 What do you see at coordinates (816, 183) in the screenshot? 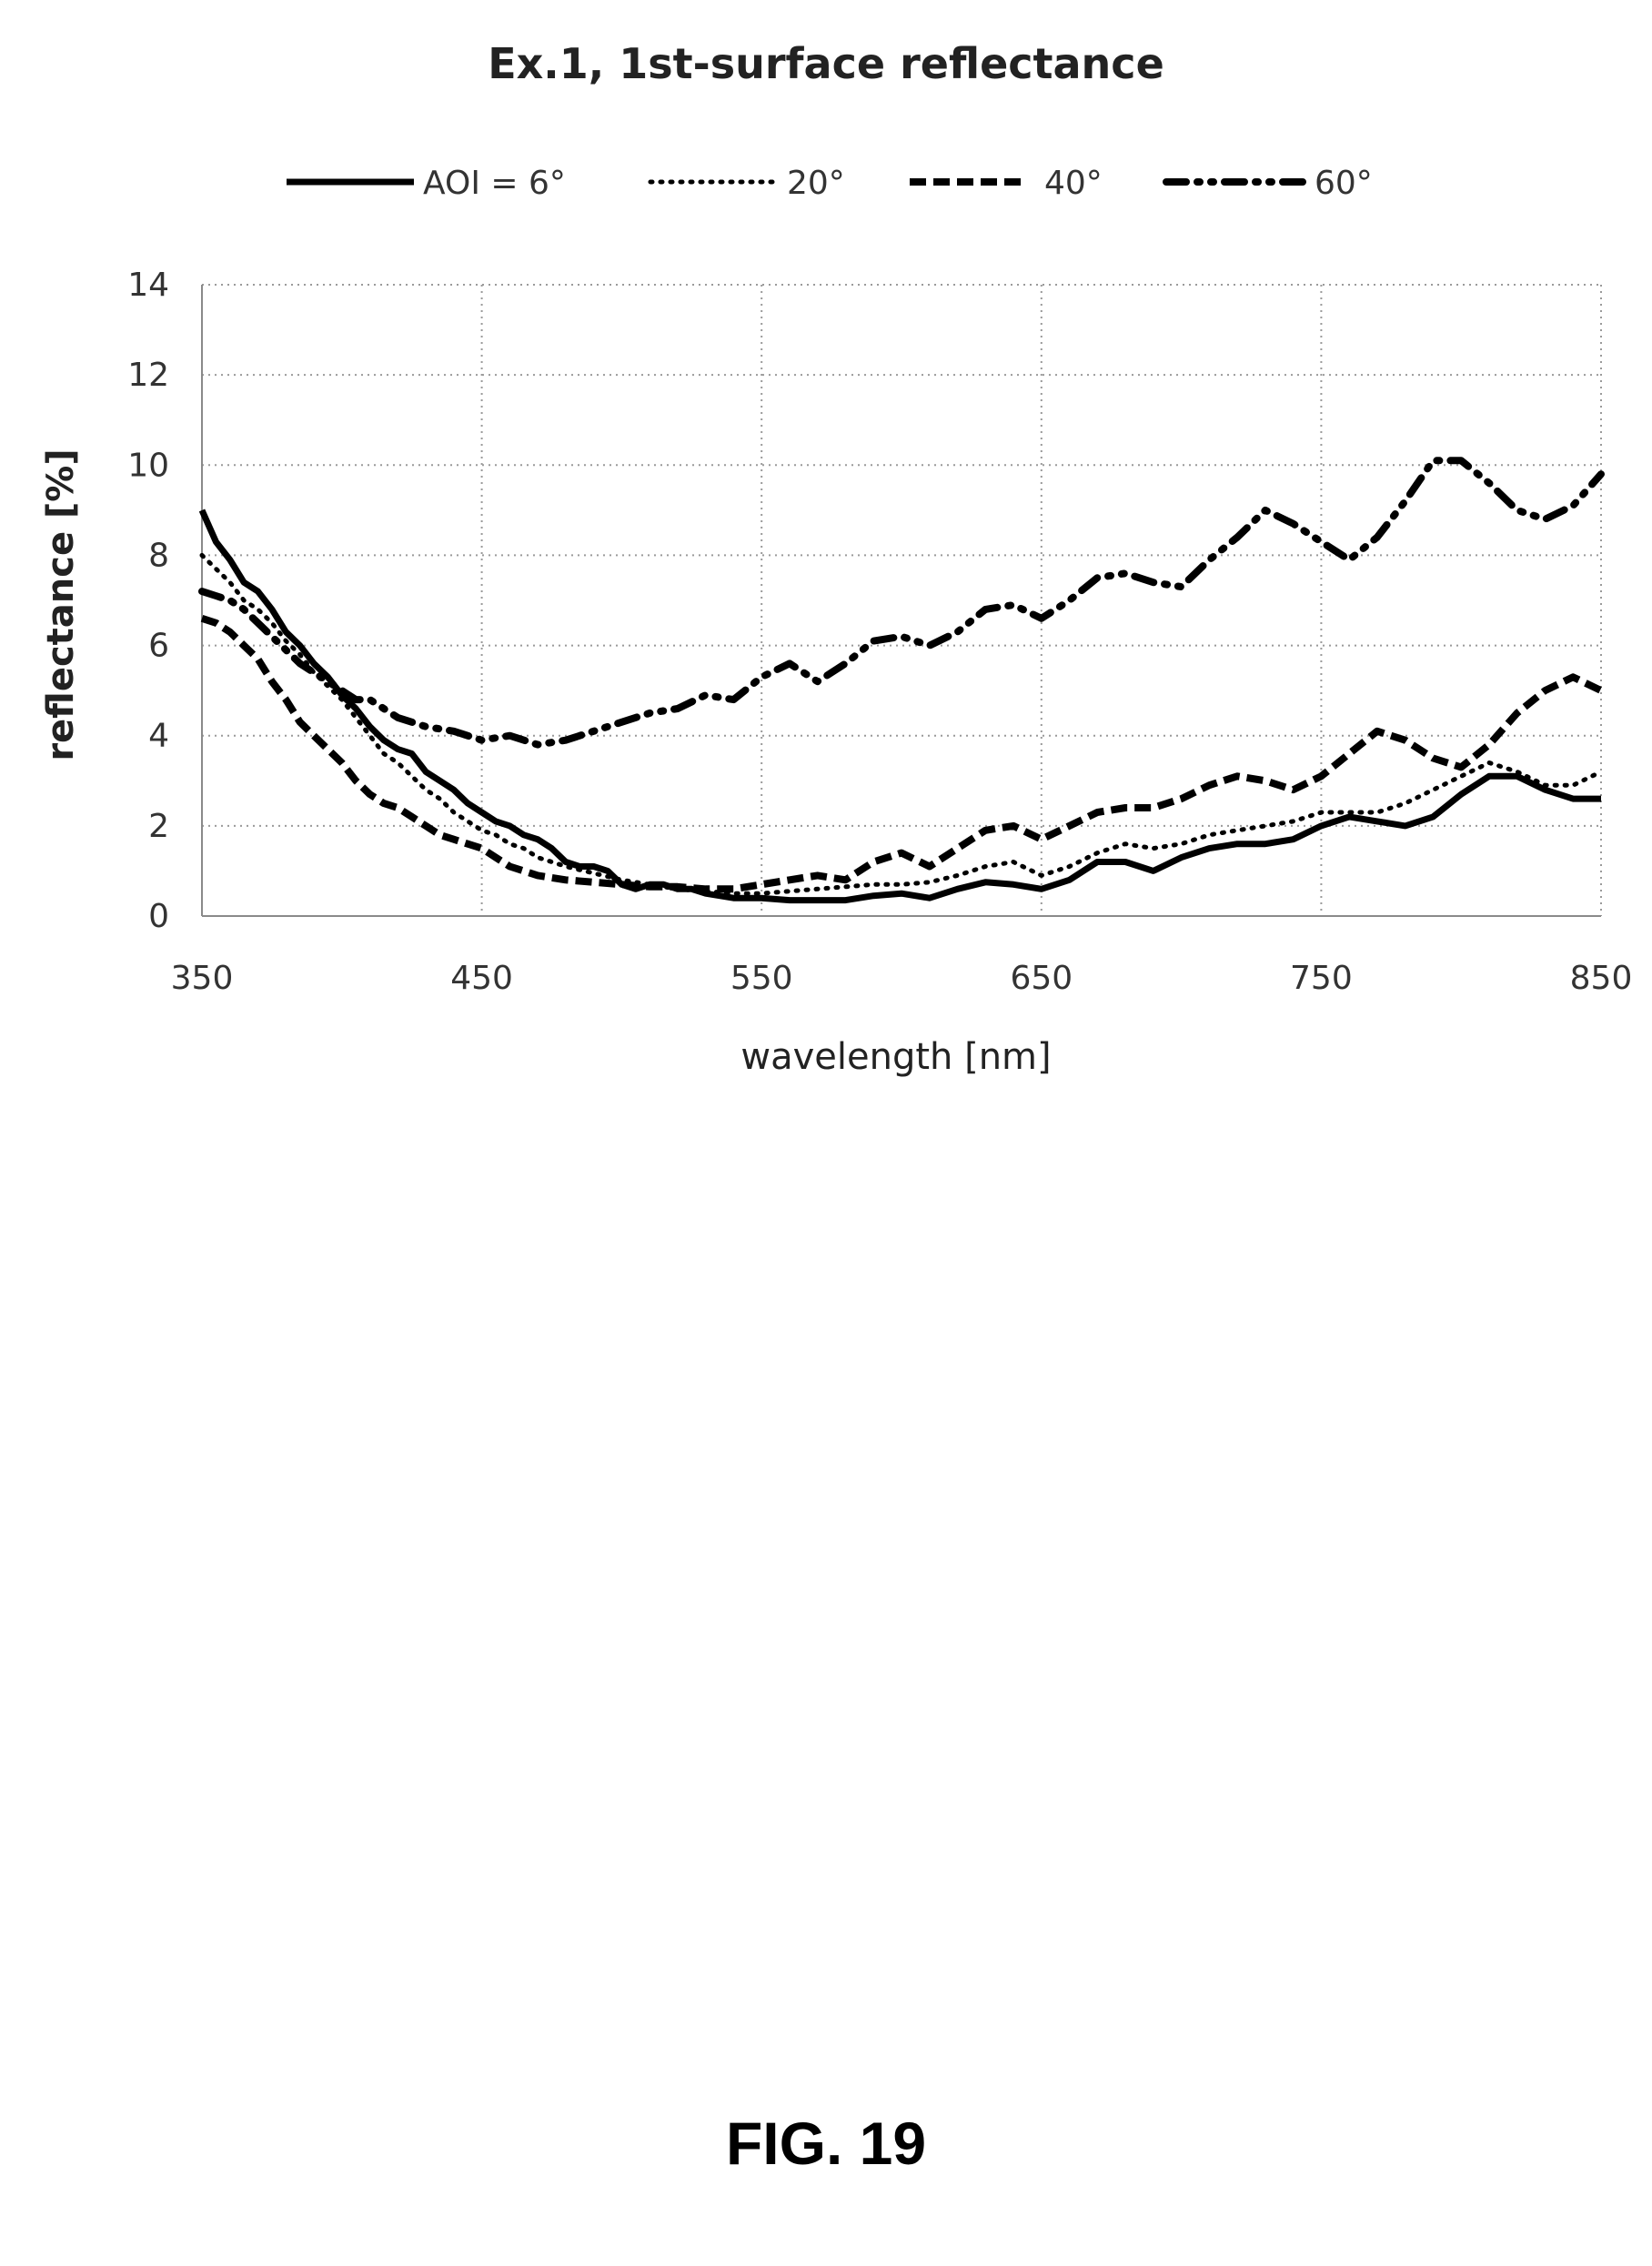
I see `legend-label: 20°` at bounding box center [816, 183].